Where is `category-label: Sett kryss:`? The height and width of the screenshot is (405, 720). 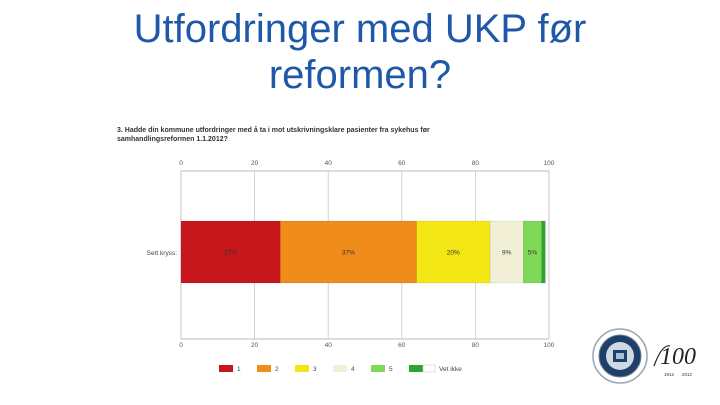 category-label: Sett kryss: is located at coordinates (162, 253).